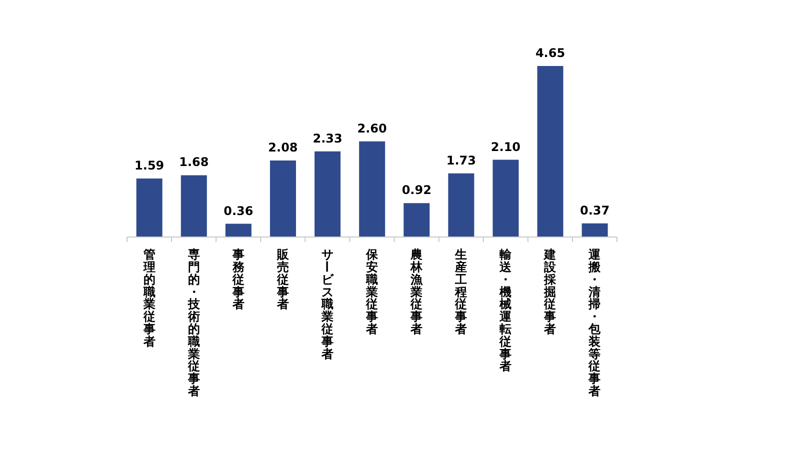  What do you see at coordinates (238, 280) in the screenshot?
I see `x-tick-label: 事務従事者` at bounding box center [238, 280].